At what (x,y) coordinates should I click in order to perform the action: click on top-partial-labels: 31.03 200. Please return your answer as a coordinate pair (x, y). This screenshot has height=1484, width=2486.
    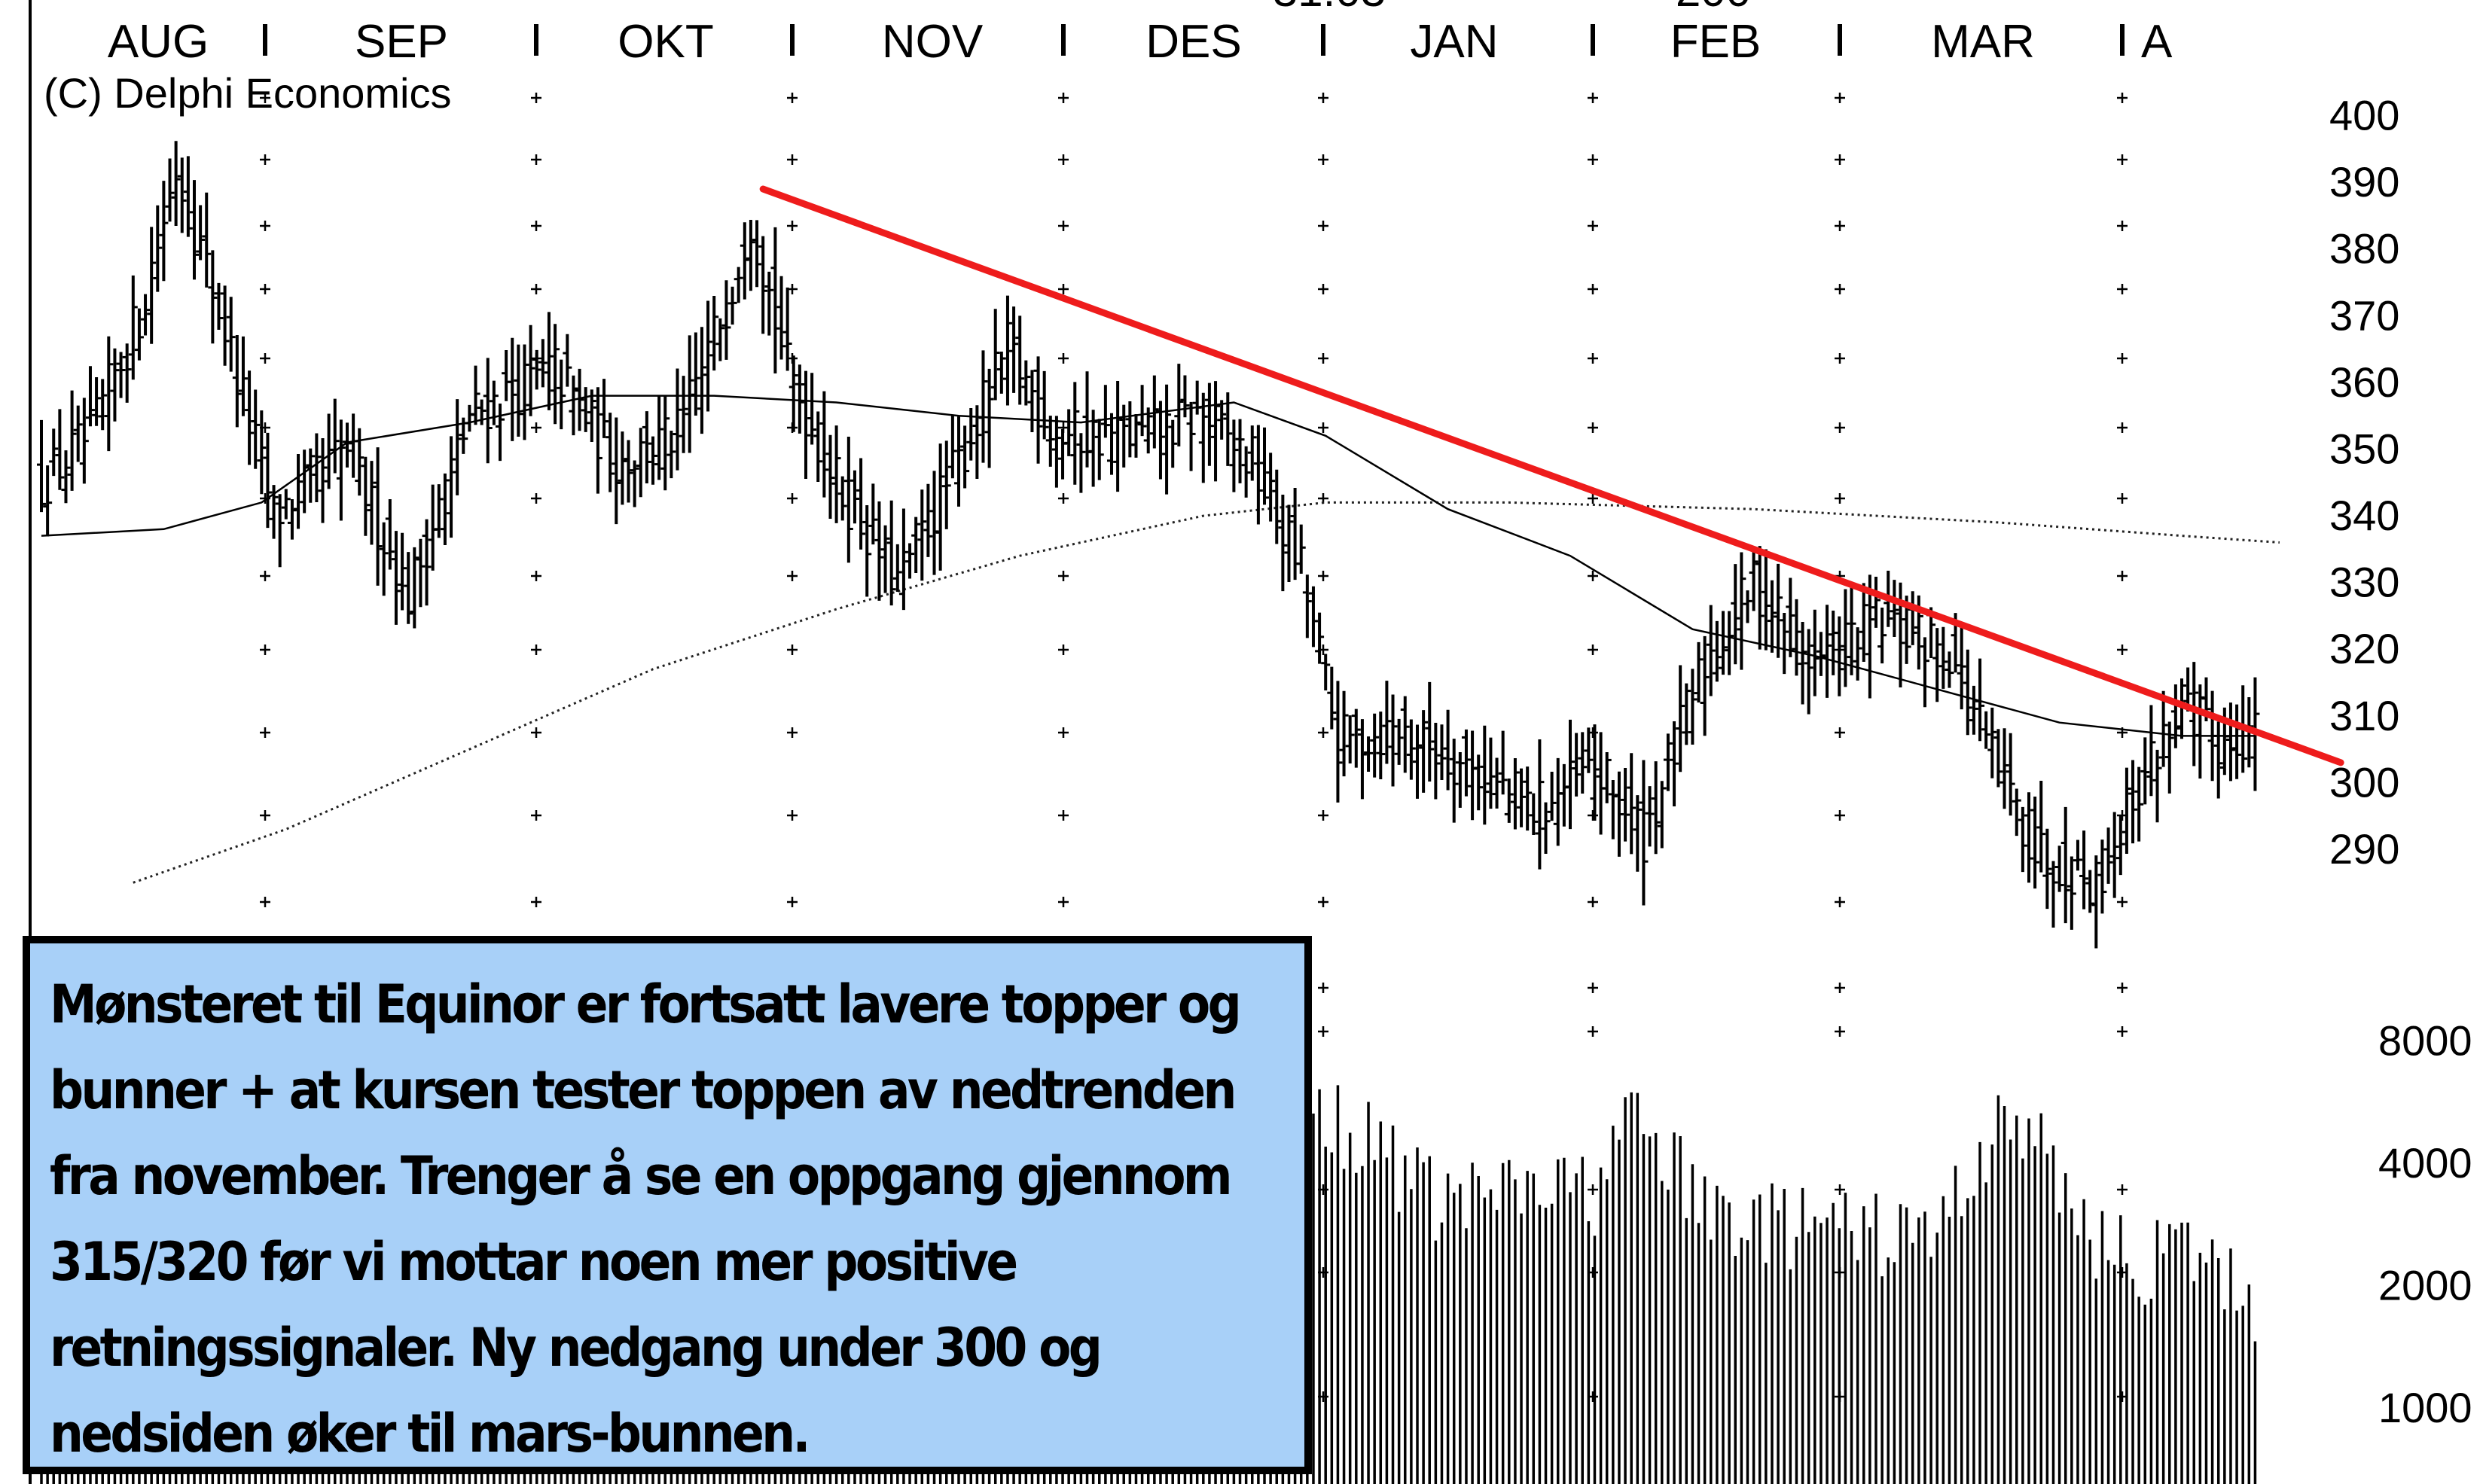
    Looking at the image, I should click on (1512, 8).